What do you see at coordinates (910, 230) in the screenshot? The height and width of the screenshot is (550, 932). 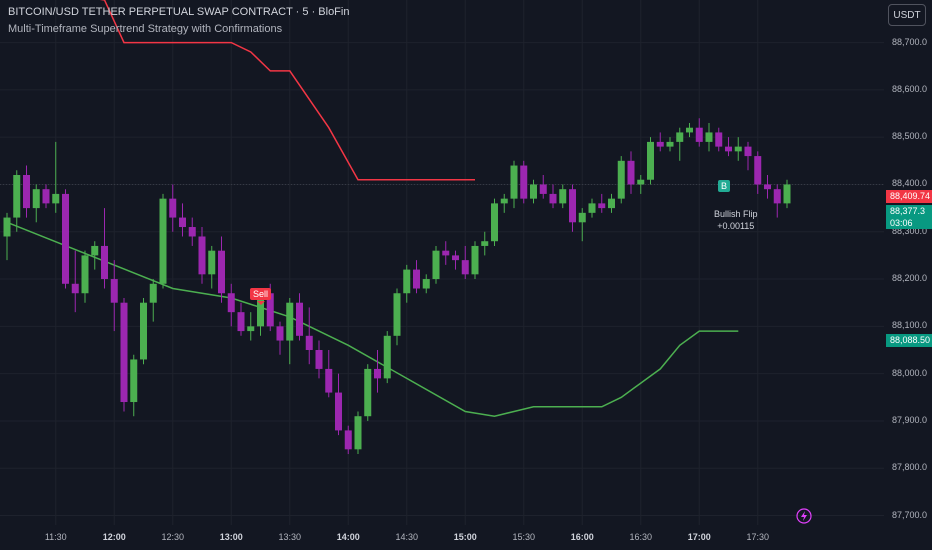 I see `price-tick-label: 88,300.0` at bounding box center [910, 230].